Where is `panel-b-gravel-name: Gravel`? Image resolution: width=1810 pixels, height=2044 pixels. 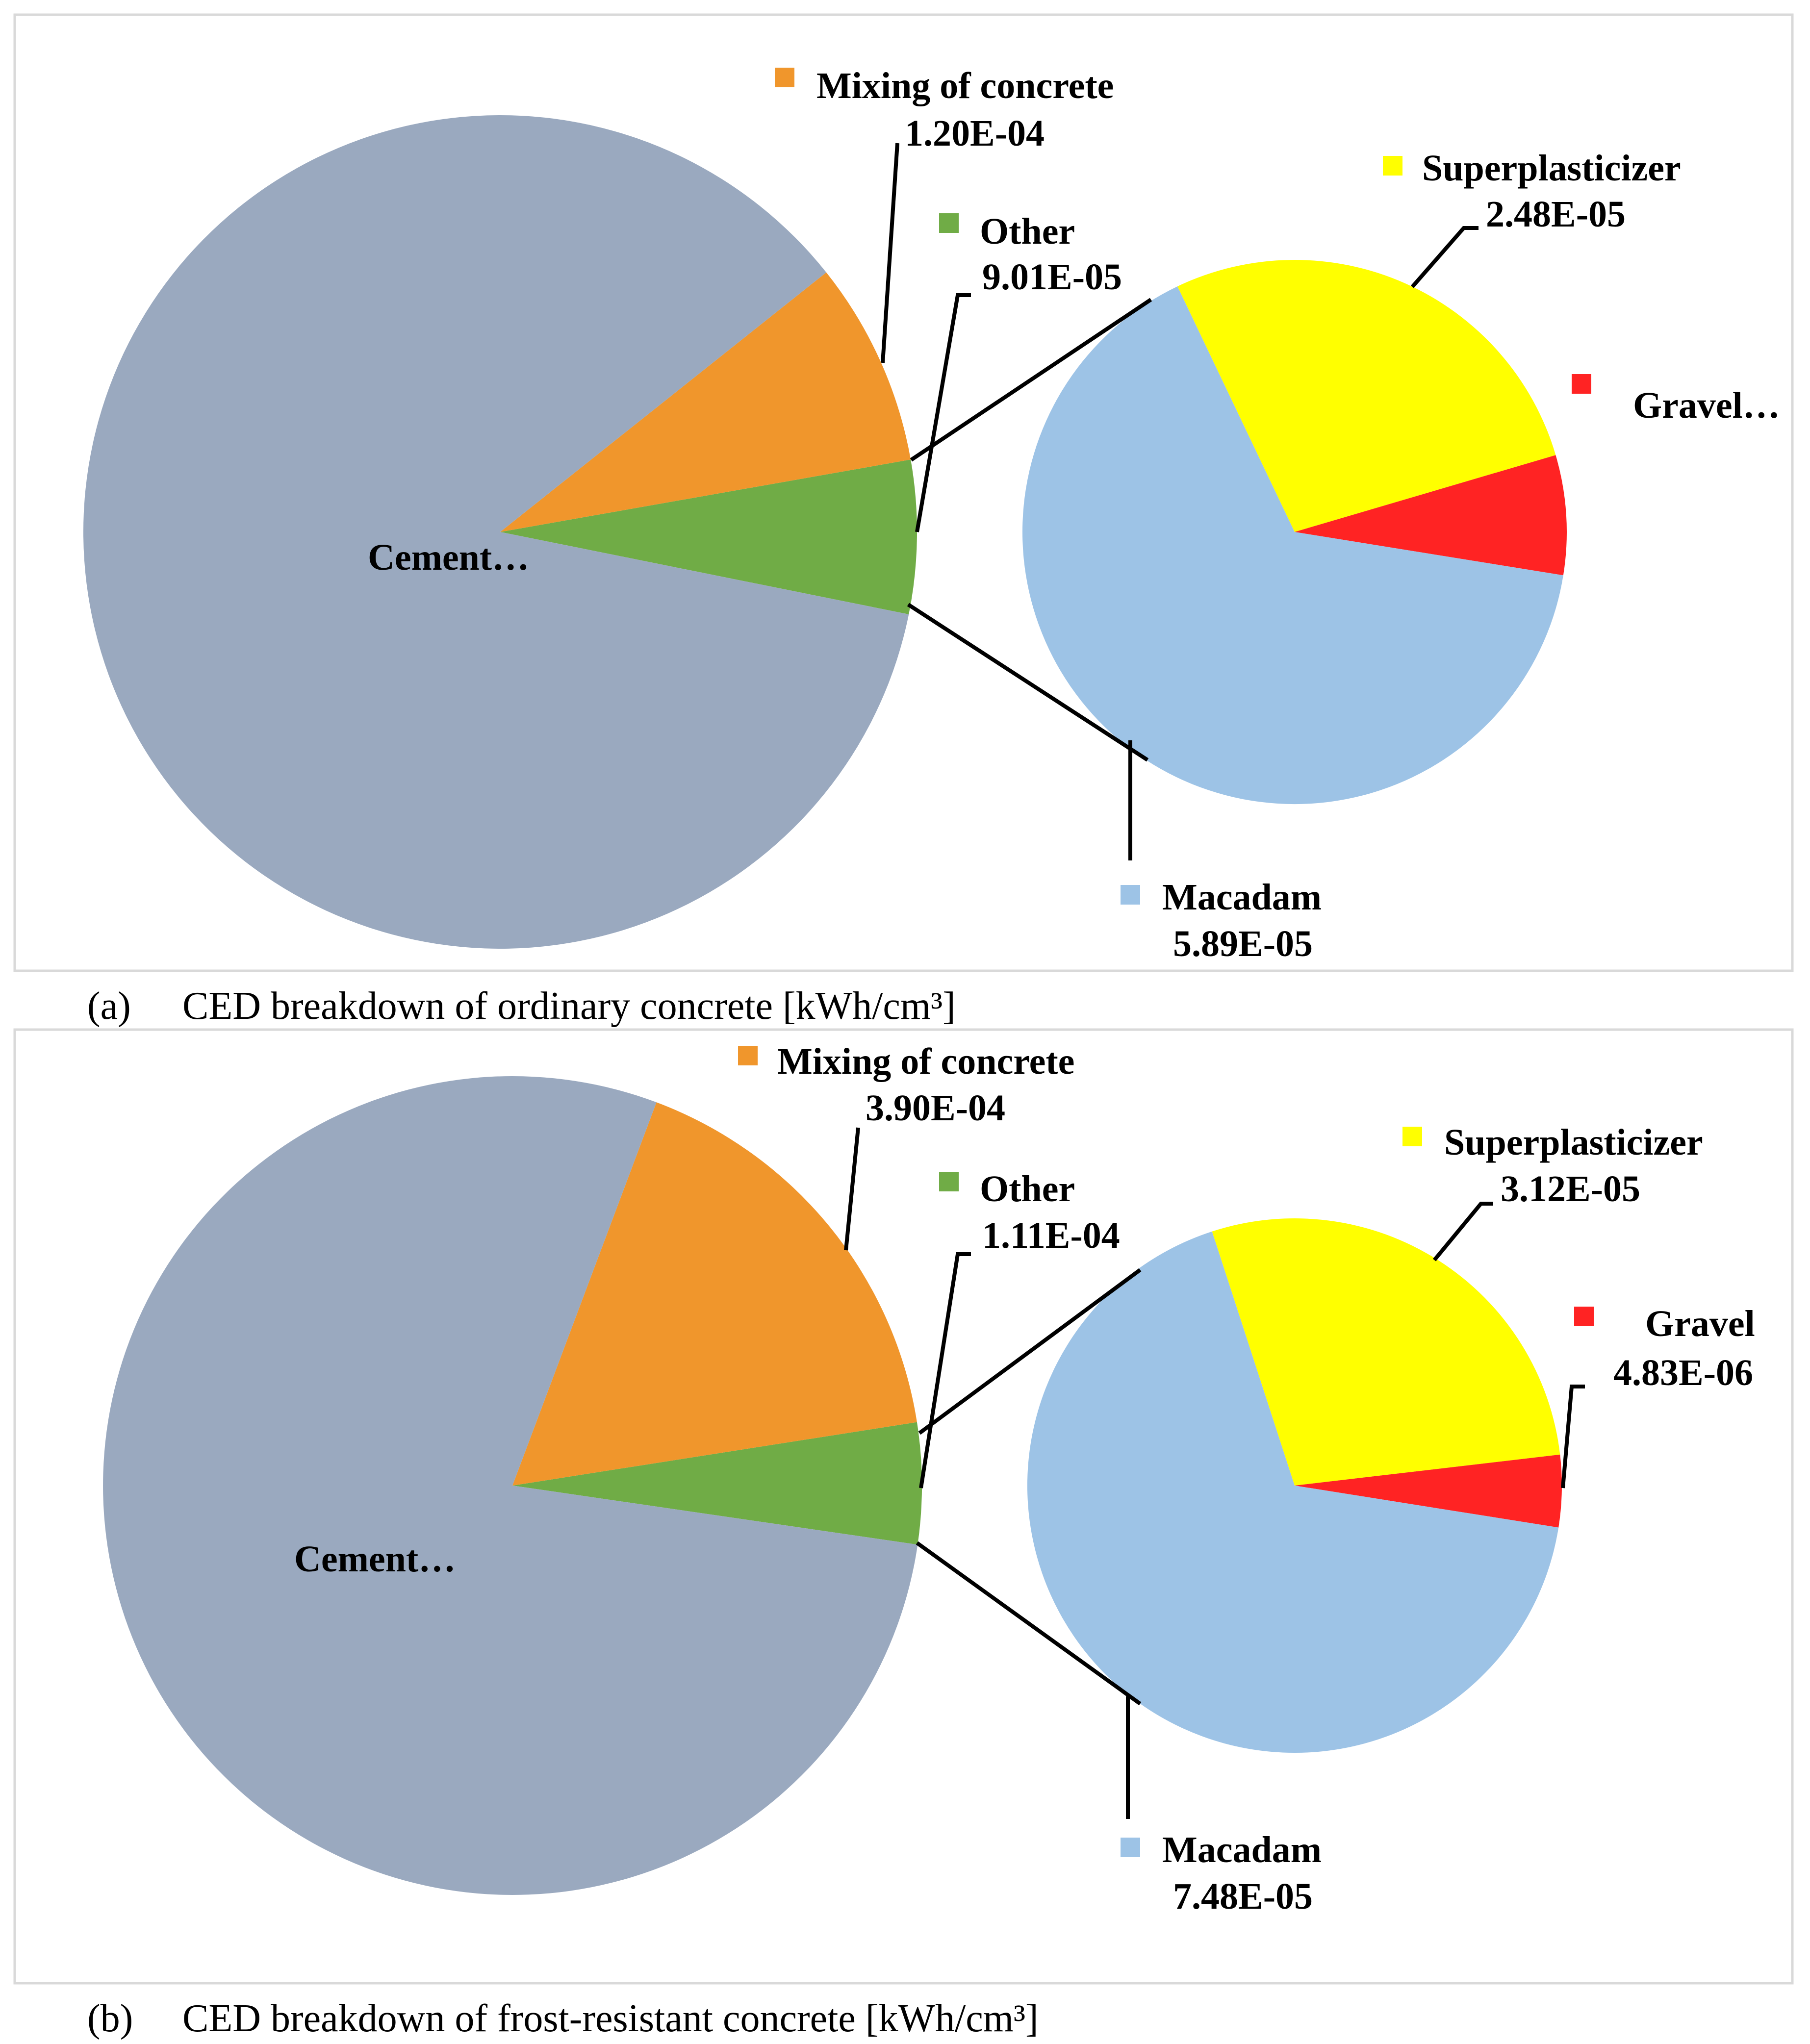
panel-b-gravel-name: Gravel is located at coordinates (1700, 1324).